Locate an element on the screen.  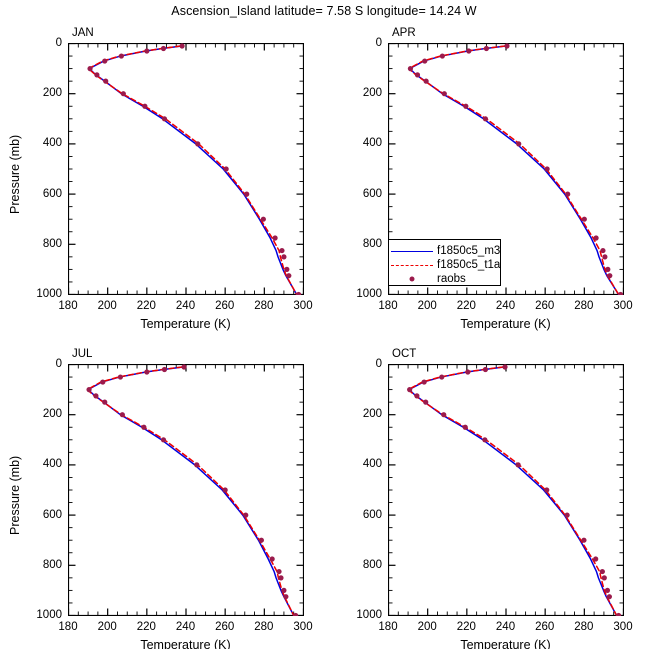
legend-label: f1850c5_t1a is located at coordinates (469, 264).